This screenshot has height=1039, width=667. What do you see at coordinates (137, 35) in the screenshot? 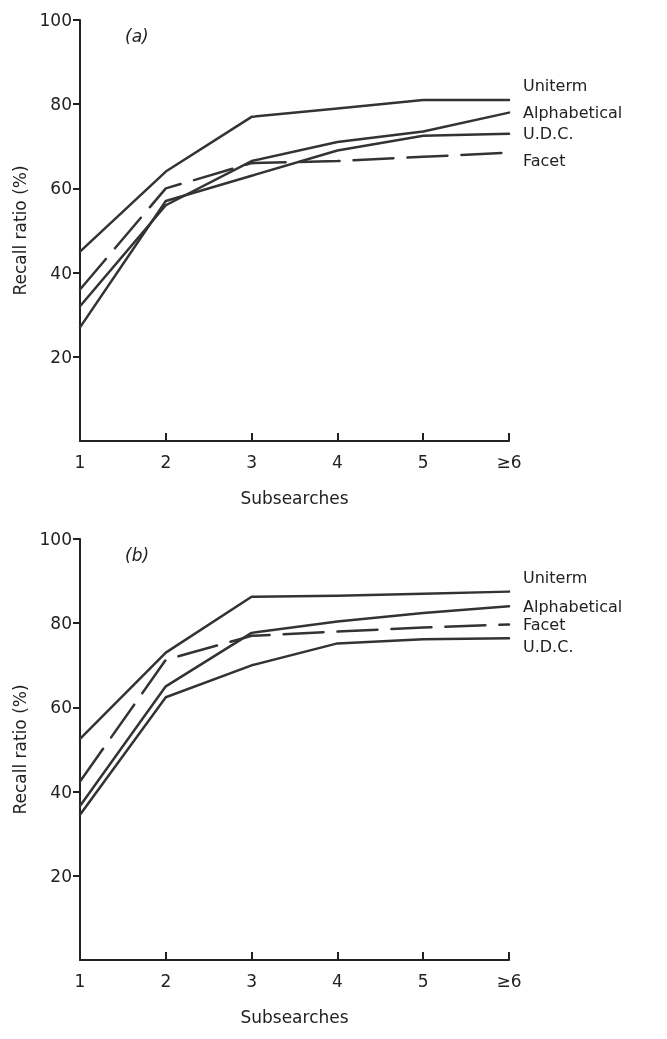
I see `chart-title: (a)` at bounding box center [137, 35].